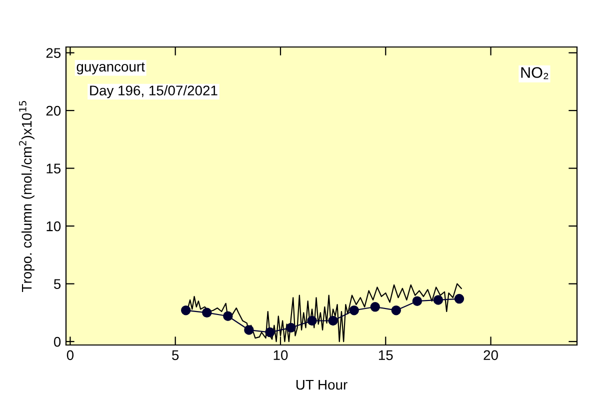 The width and height of the screenshot is (611, 399). I want to click on y-axis-title: Tropo. column (mol./cm$^{2}$)x10$^{15}$, so click(26, 196).